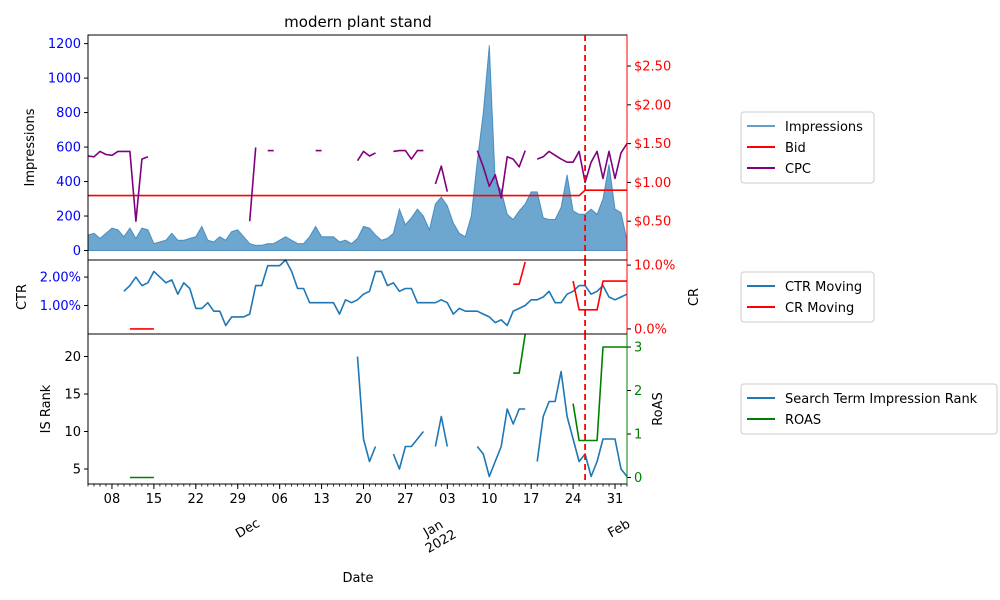 This screenshot has width=1000, height=600. What do you see at coordinates (531, 499) in the screenshot?
I see `x-tick-label: 17` at bounding box center [531, 499].